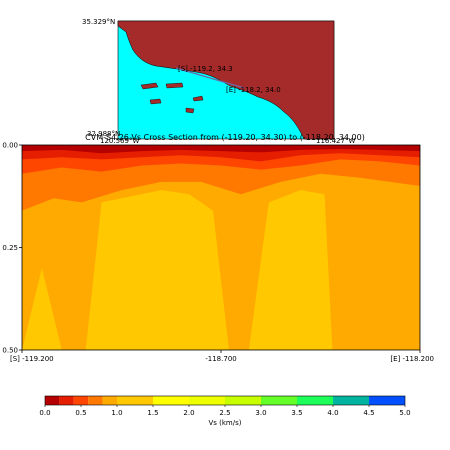 Image resolution: width=450 pixels, height=450 pixels. What do you see at coordinates (10, 146) in the screenshot?
I see `y-tick-label: 0.00` at bounding box center [10, 146].